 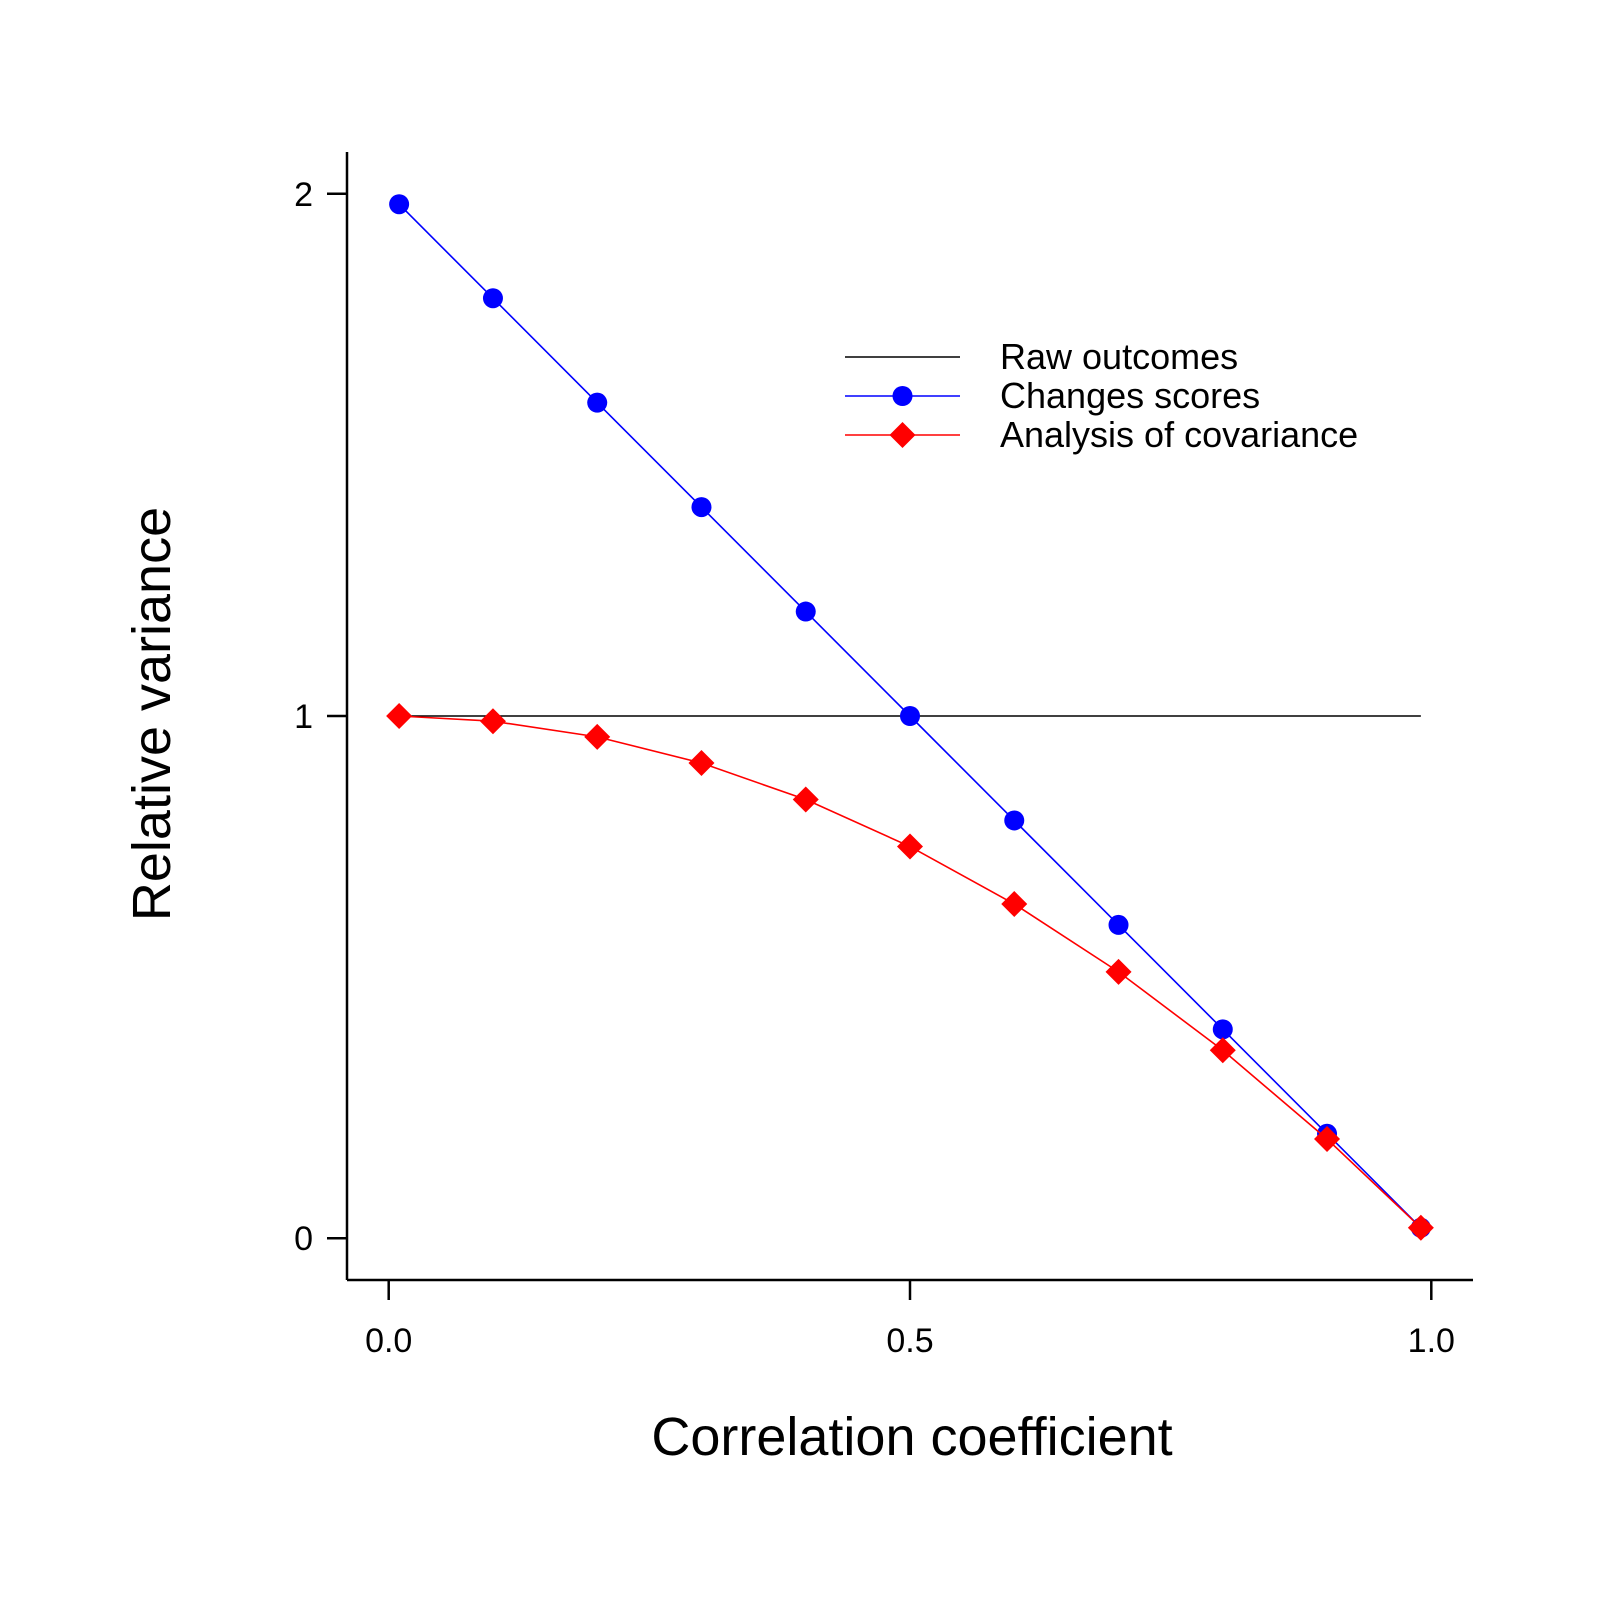 I want to click on legend-label: Changes scores, so click(x=1130, y=395).